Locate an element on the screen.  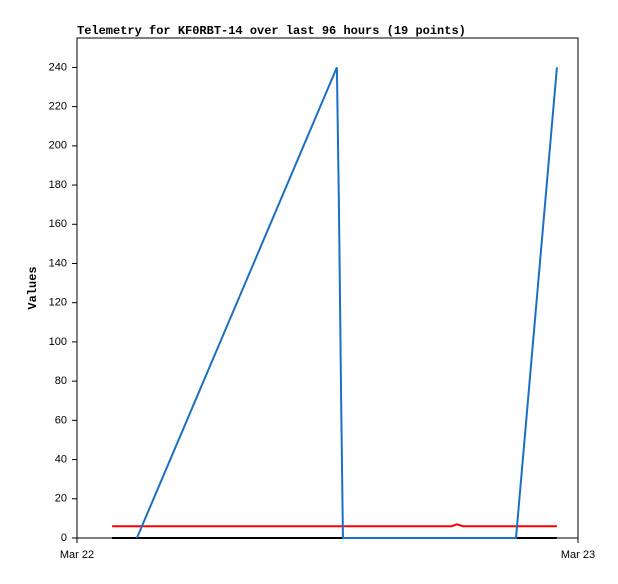
y-tick-label: 40 is located at coordinates (61, 459).